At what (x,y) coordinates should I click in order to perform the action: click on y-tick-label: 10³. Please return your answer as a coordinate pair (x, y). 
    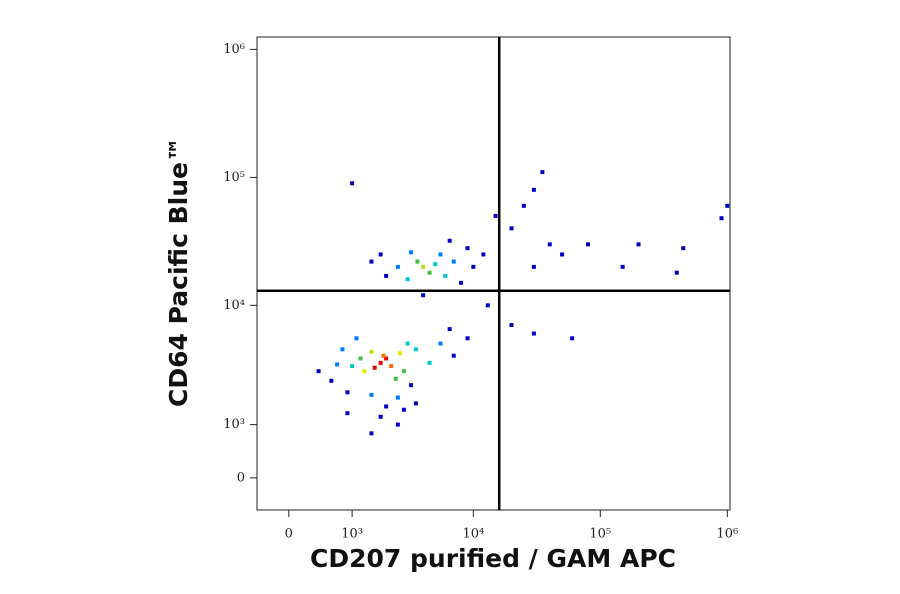
    Looking at the image, I should click on (234, 424).